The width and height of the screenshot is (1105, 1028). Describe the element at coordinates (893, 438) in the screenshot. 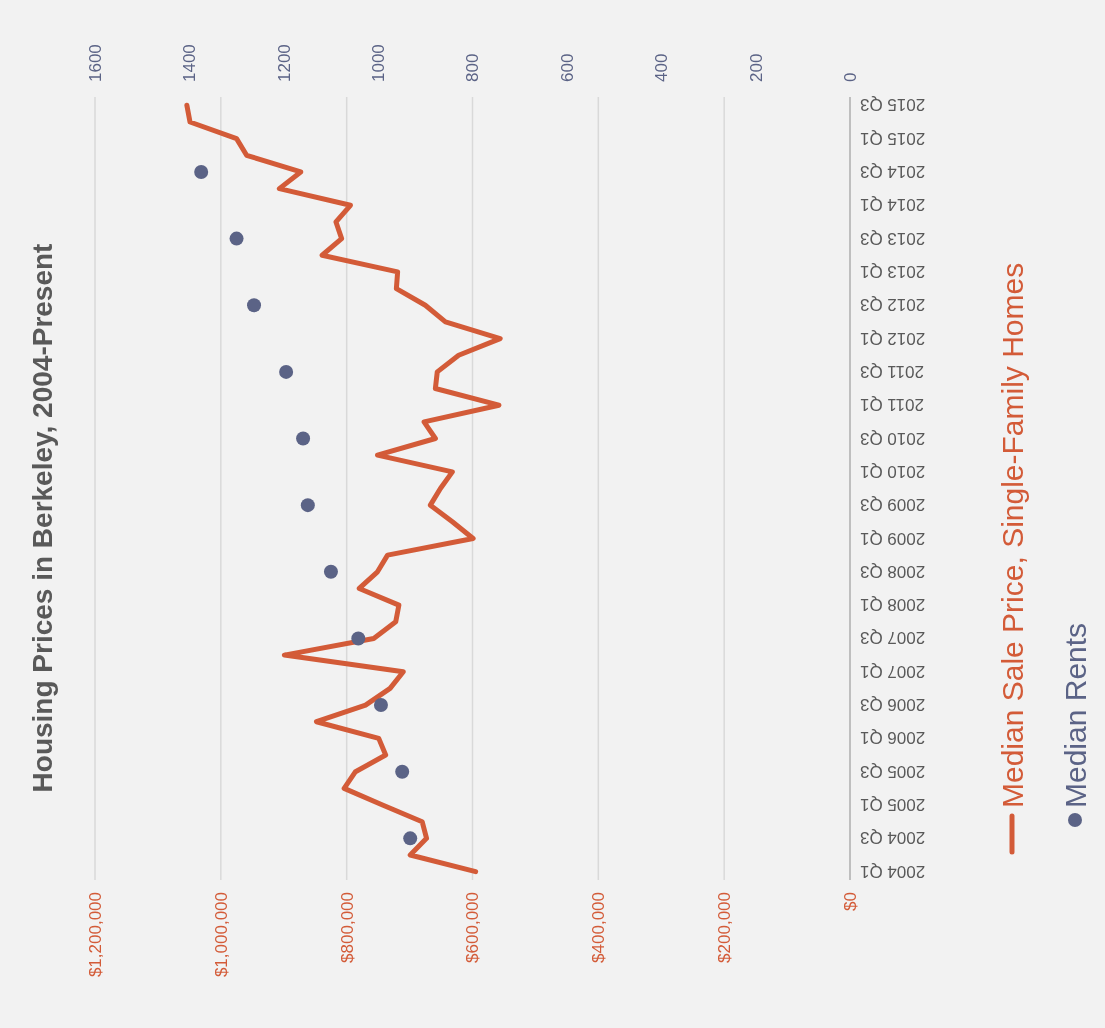

I see `y-tick-label: 2010 Q3` at that location.